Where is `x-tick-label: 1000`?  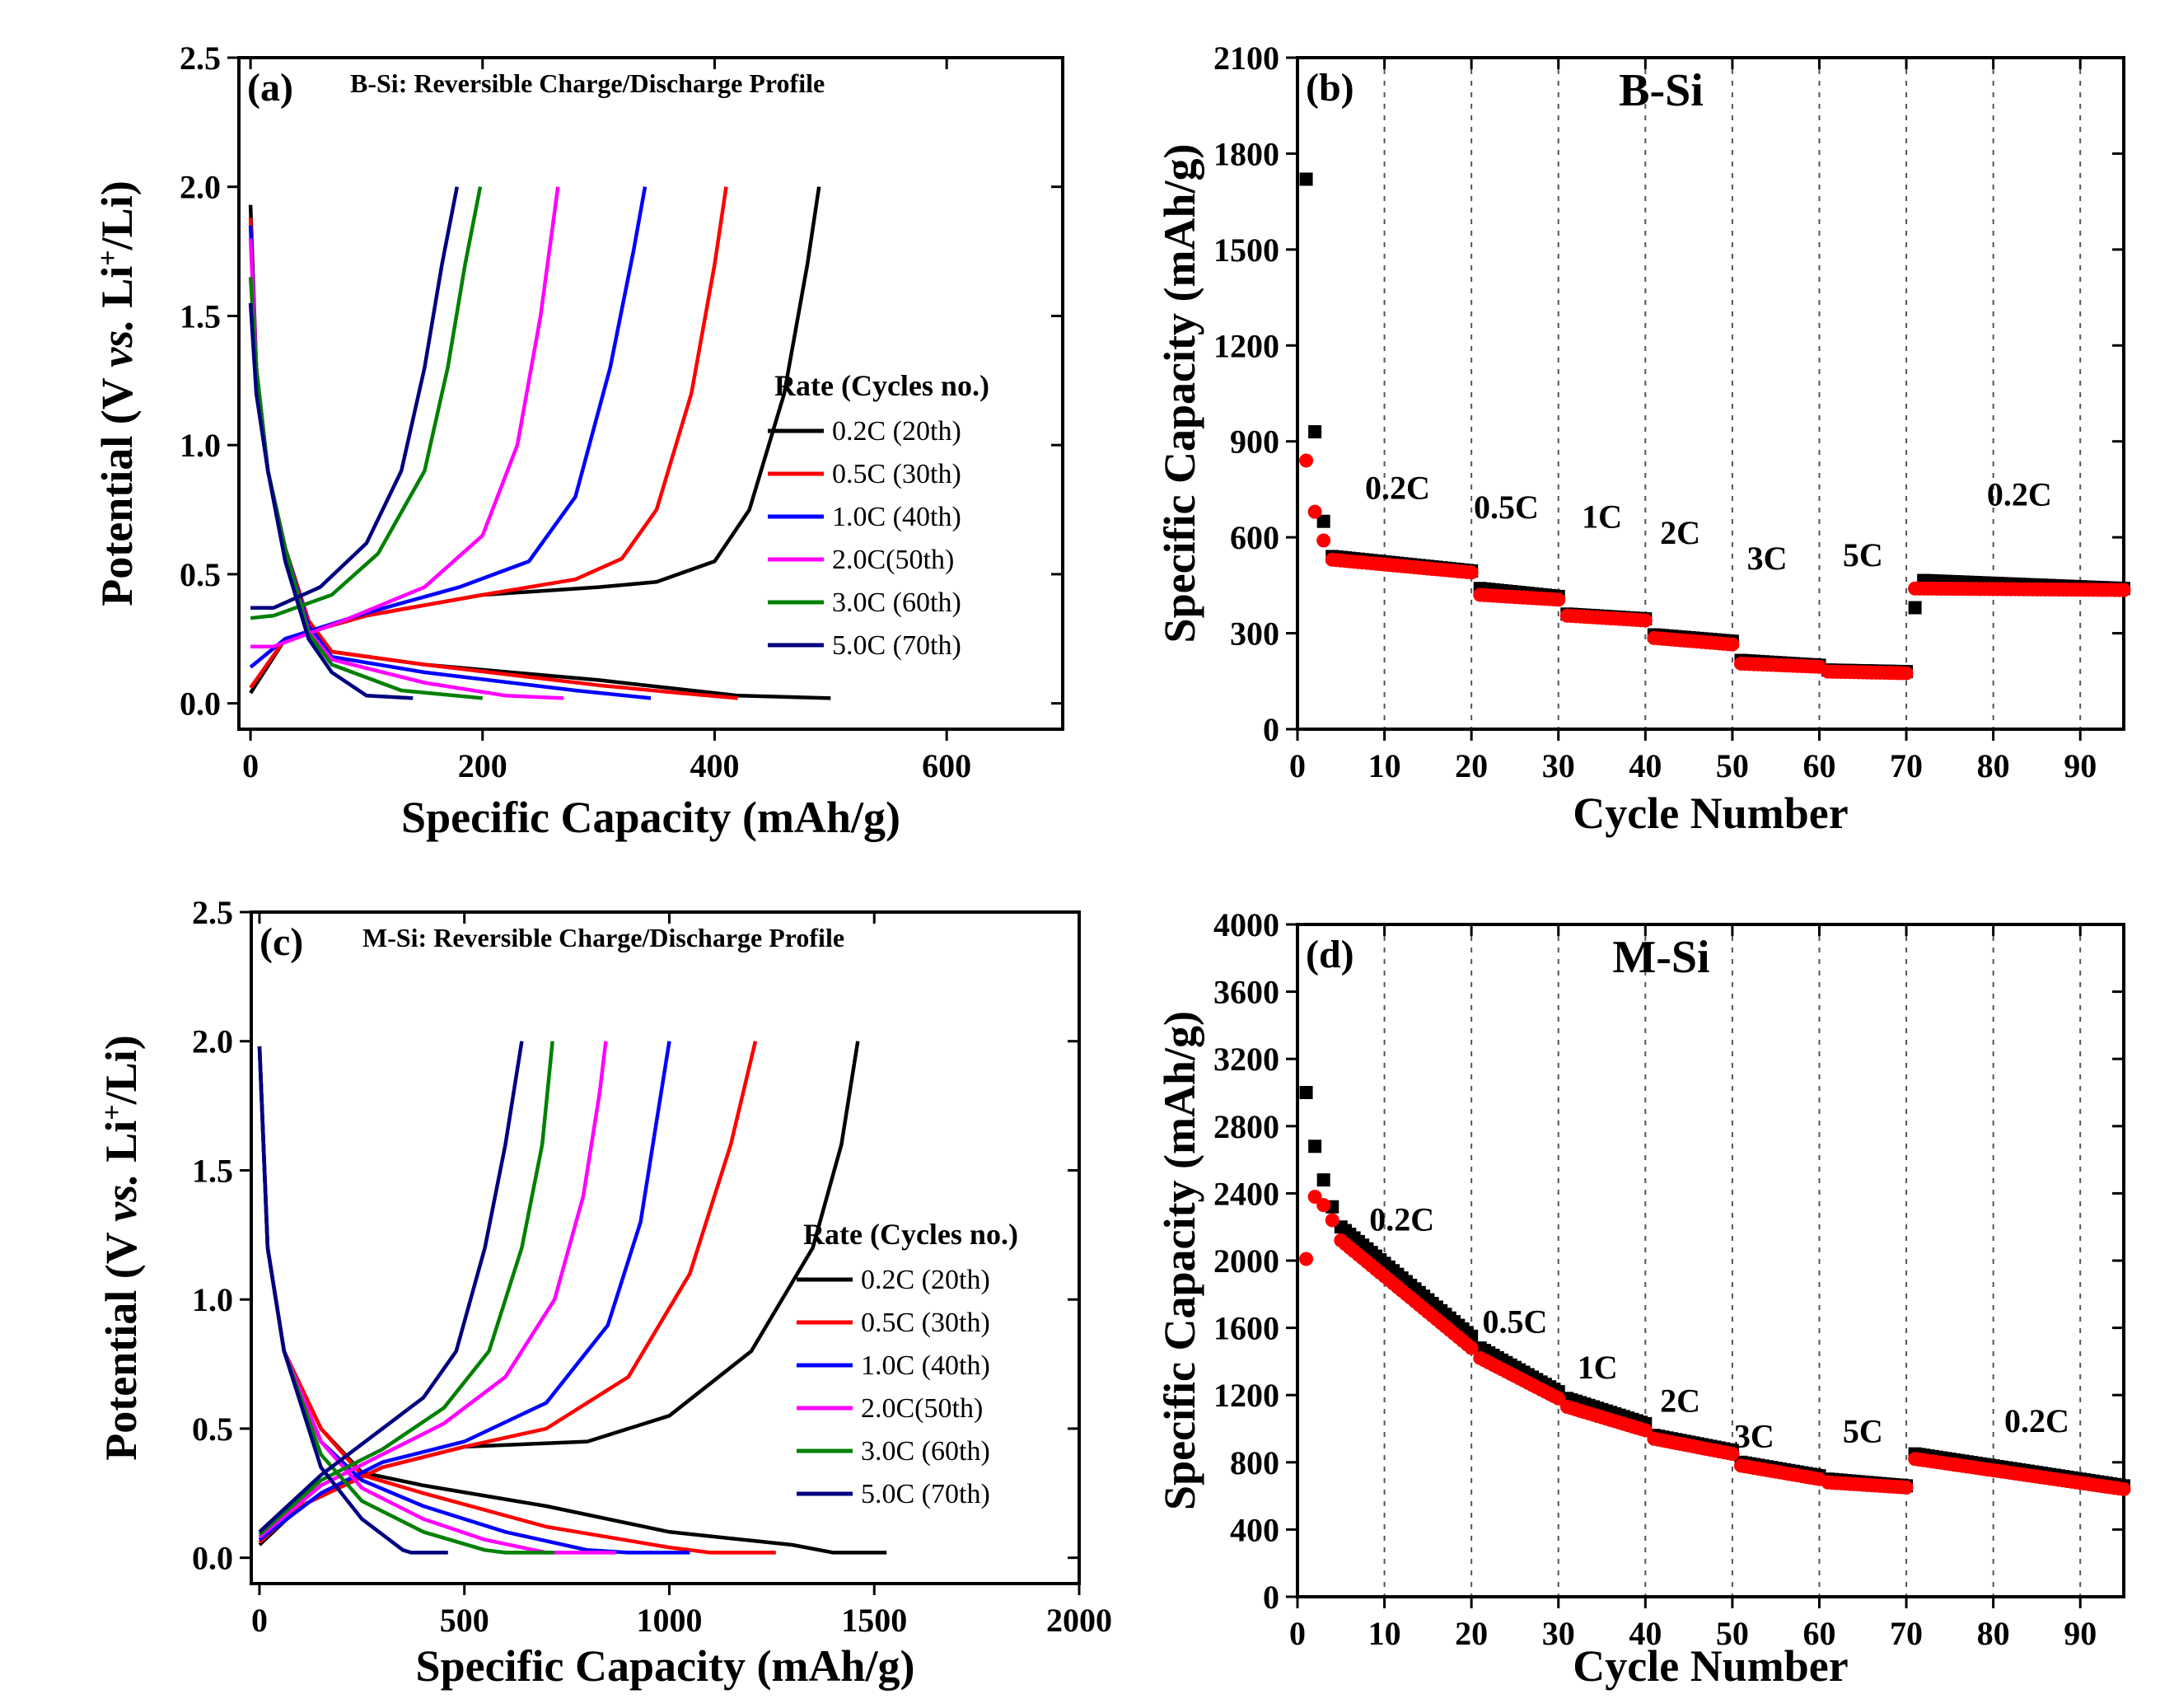
x-tick-label: 1000 is located at coordinates (669, 1620).